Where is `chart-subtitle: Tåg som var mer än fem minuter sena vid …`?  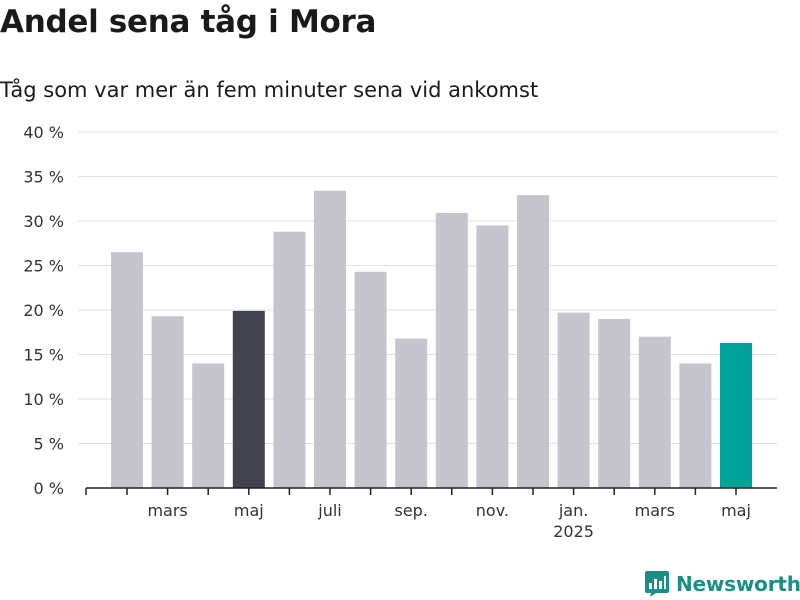 chart-subtitle: Tåg som var mer än fem minuter sena vid … is located at coordinates (269, 90).